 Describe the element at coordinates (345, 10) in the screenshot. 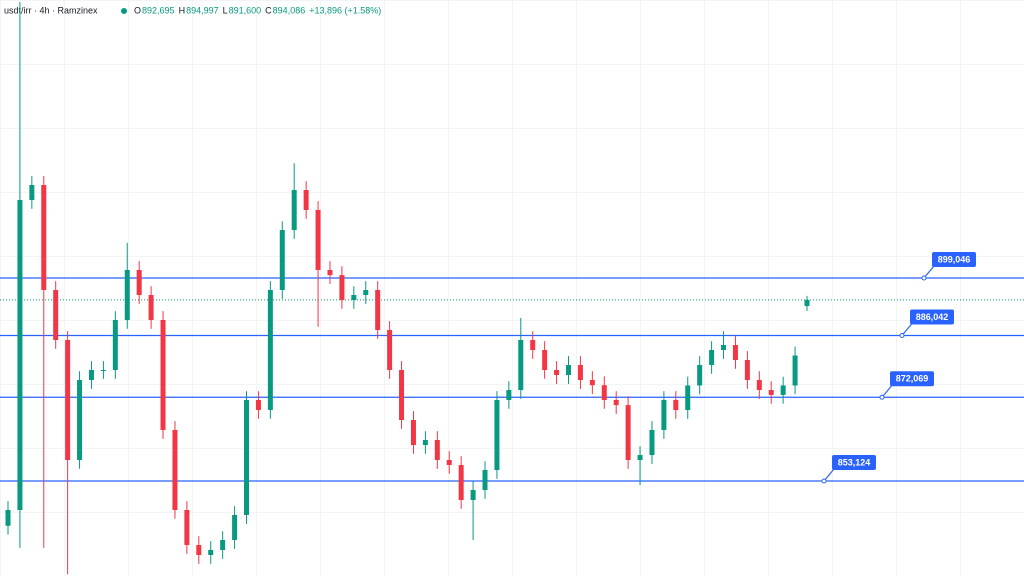

I see `ohlc-change: +13,896 (+1.58%)` at that location.